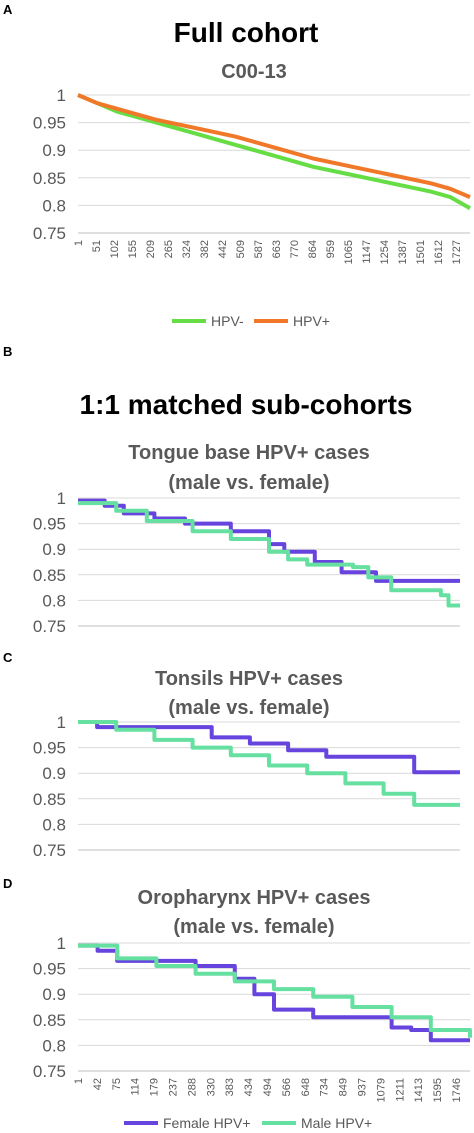 The width and height of the screenshot is (474, 1133). What do you see at coordinates (421, 252) in the screenshot?
I see `chart-0-xtick-19: 1501` at bounding box center [421, 252].